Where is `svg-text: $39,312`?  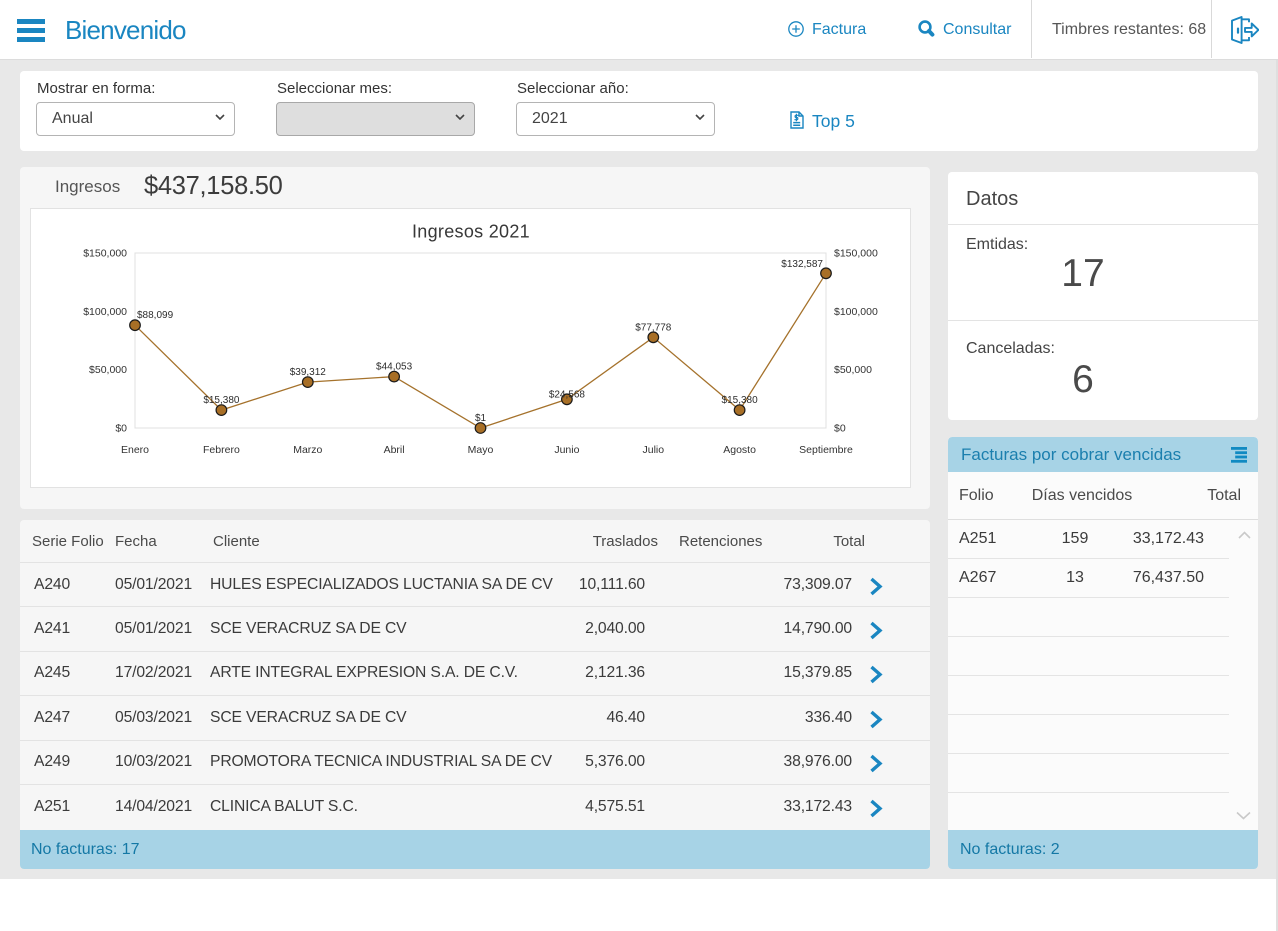
svg-text: $39,312 is located at coordinates (308, 372).